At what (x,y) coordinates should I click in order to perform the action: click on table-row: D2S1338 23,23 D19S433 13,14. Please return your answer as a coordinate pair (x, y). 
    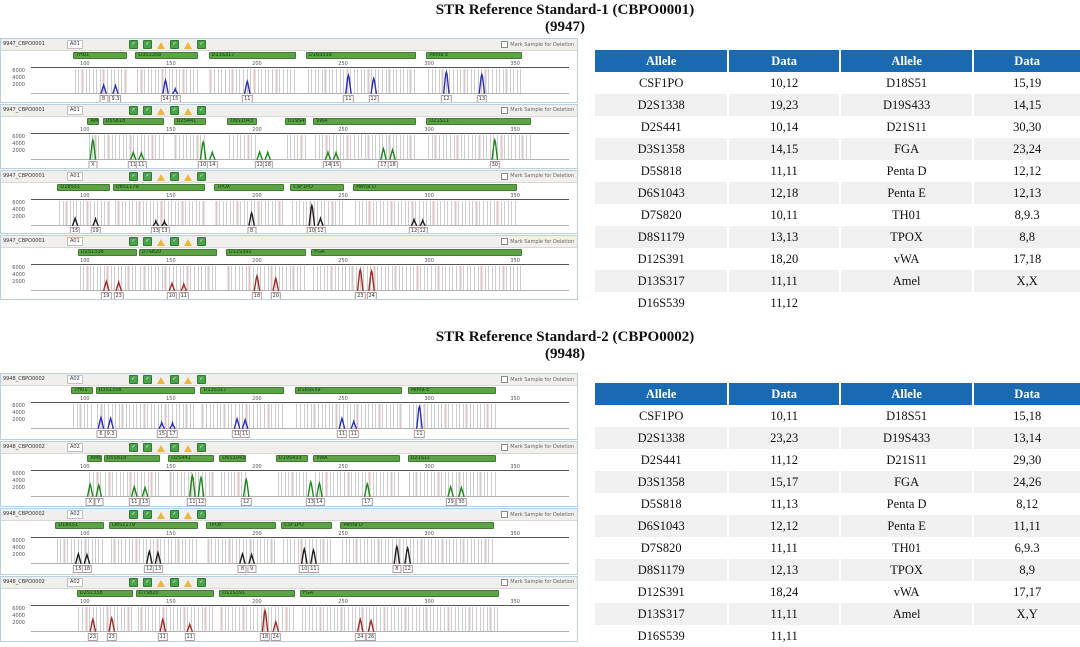
    Looking at the image, I should click on (837, 438).